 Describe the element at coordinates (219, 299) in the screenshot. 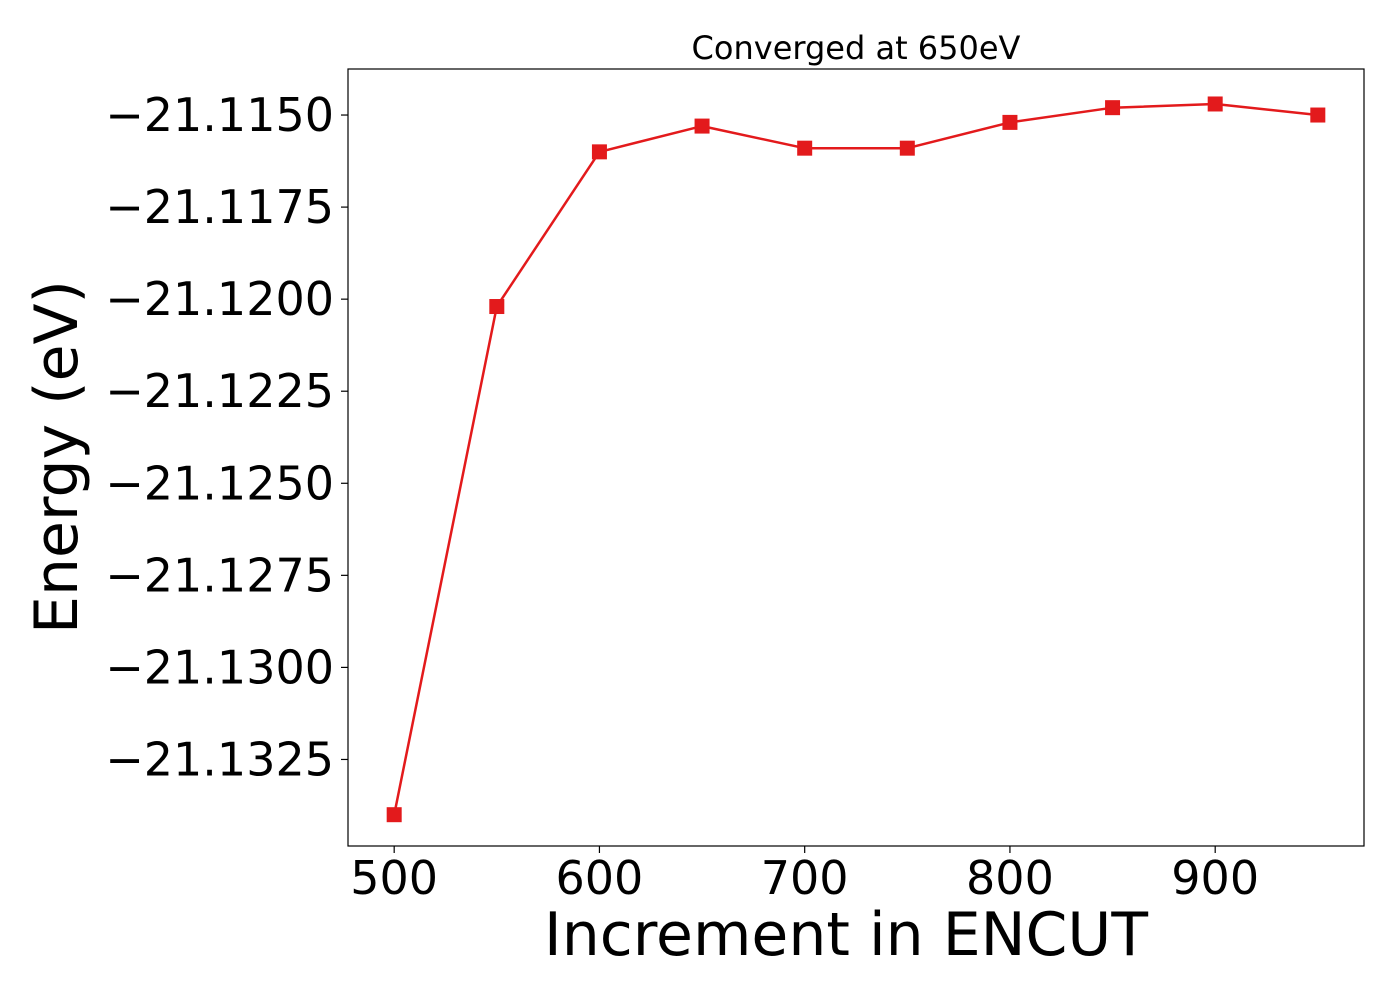

I see `y-tick-label: −21.1200` at that location.